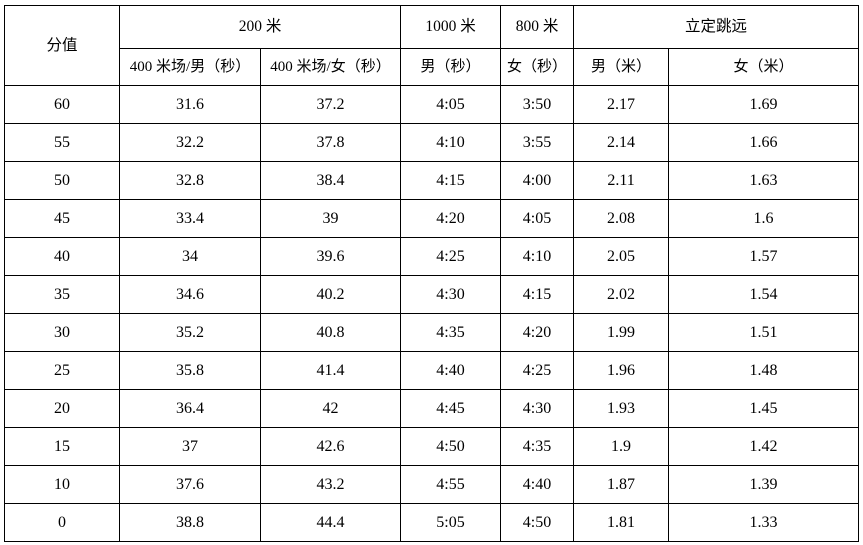 This screenshot has height=545, width=863. Describe the element at coordinates (764, 332) in the screenshot. I see `value-cell: 1.51` at that location.